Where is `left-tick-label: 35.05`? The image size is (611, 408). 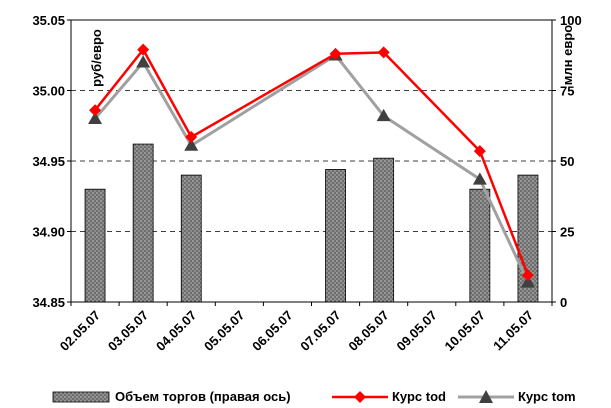
left-tick-label: 35.05 is located at coordinates (48, 20).